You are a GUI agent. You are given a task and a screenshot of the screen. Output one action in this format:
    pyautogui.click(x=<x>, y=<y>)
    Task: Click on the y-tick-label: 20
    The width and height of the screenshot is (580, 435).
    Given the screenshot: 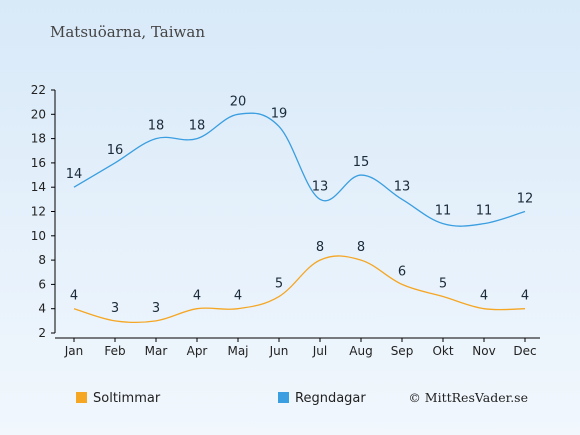 What is the action you would take?
    pyautogui.click(x=38, y=114)
    